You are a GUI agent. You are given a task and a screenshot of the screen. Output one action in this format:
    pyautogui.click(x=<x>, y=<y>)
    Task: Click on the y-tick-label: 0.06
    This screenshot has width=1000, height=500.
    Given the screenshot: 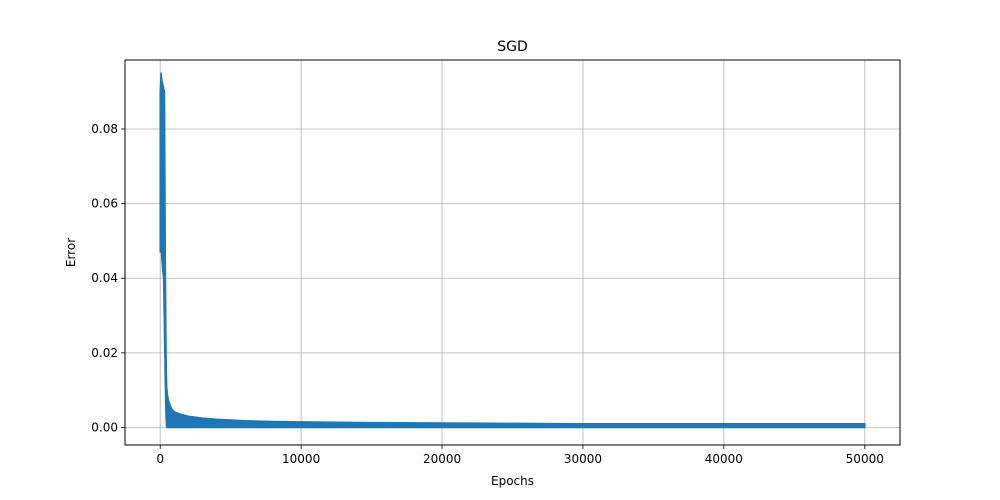 What is the action you would take?
    pyautogui.click(x=104, y=204)
    